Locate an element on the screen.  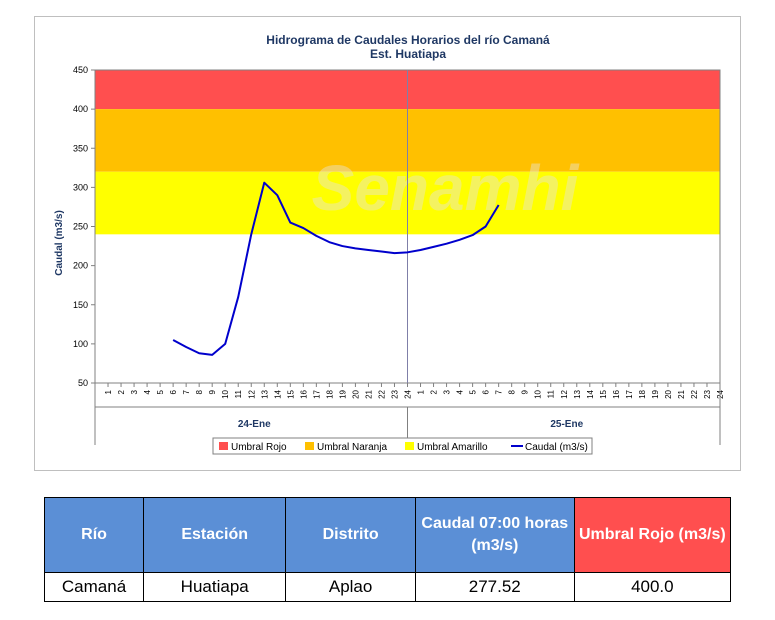
cell-rio: Camaná is located at coordinates (94, 587).